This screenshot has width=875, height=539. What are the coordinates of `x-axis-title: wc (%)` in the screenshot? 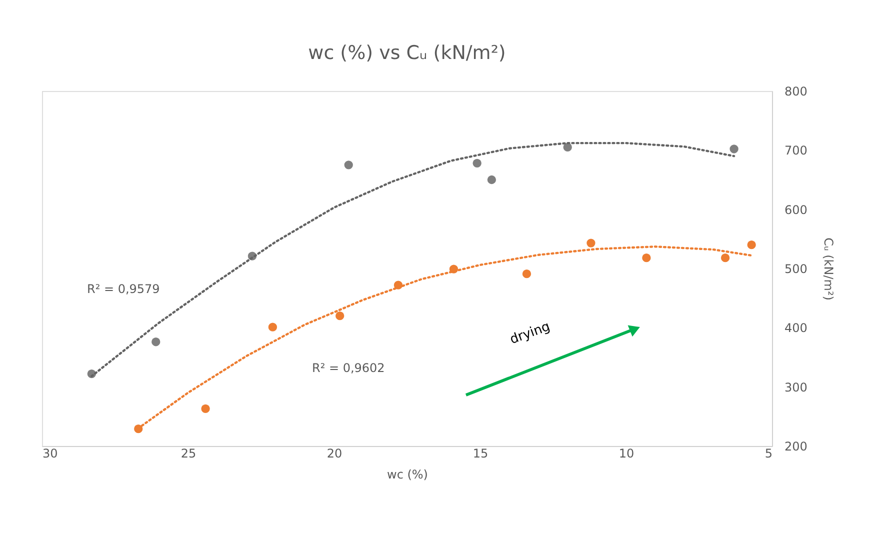 It's located at (407, 475).